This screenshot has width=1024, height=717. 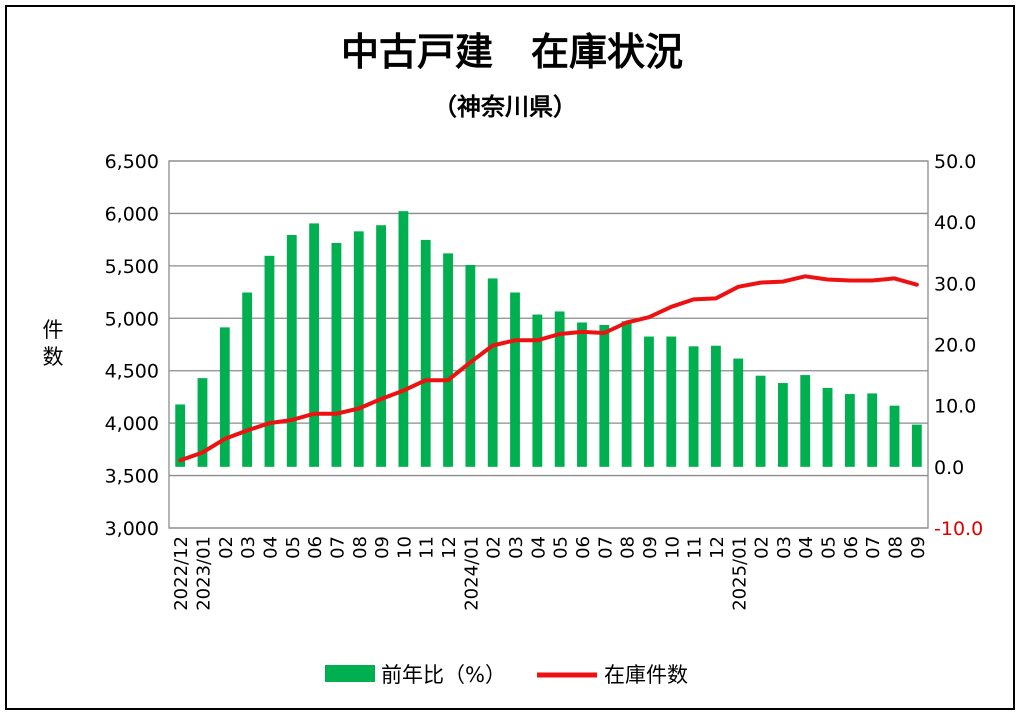 What do you see at coordinates (132, 267) in the screenshot?
I see `y-left-tick-label: 5,500` at bounding box center [132, 267].